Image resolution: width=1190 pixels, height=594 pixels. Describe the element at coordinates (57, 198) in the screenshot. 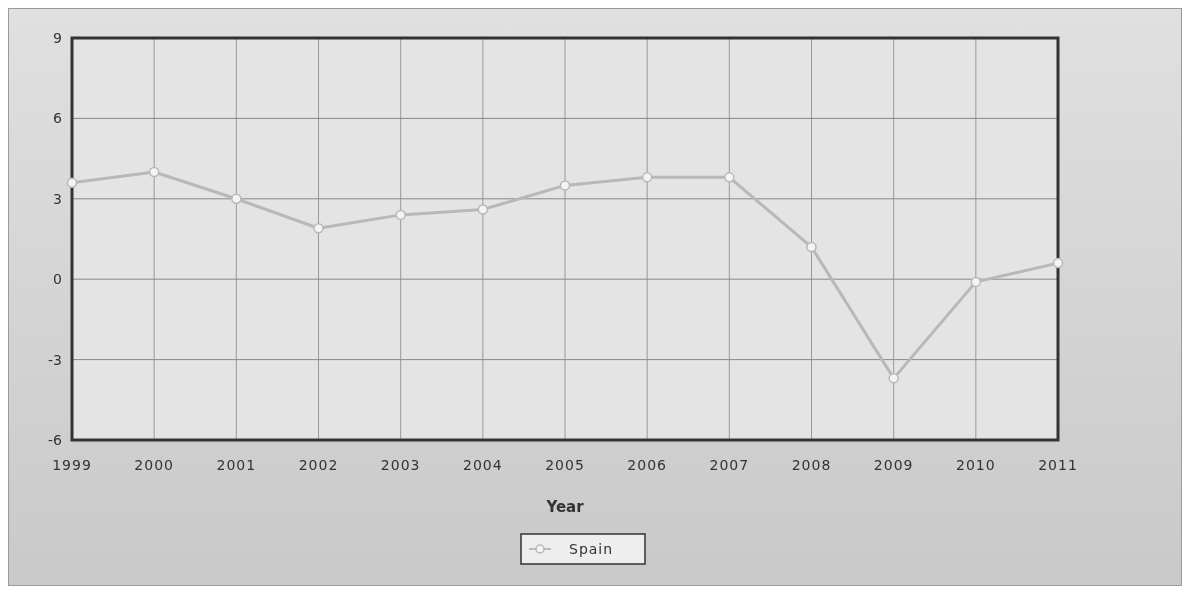

I see `y-tick-label: 3` at that location.